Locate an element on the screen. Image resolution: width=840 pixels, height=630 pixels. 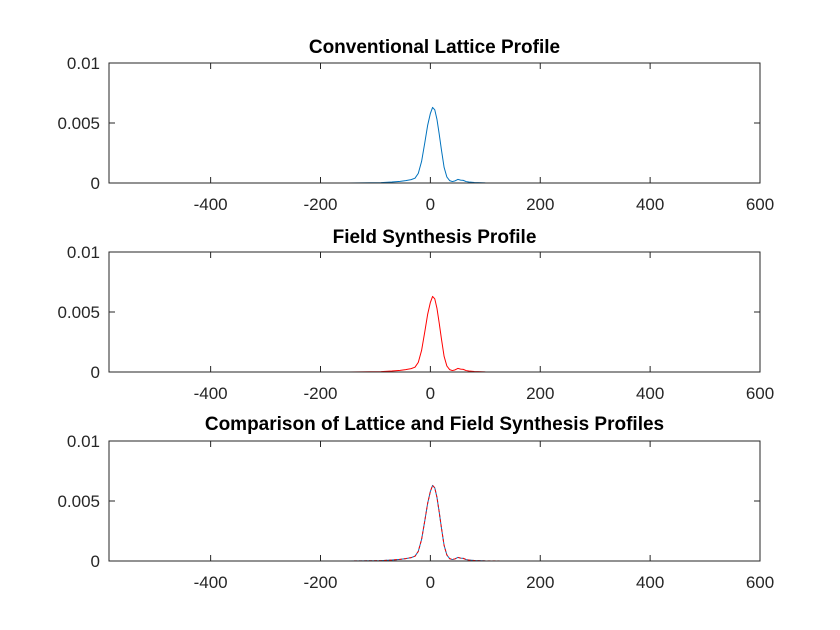
chart-title: Field Synthesis Profile is located at coordinates (435, 237).